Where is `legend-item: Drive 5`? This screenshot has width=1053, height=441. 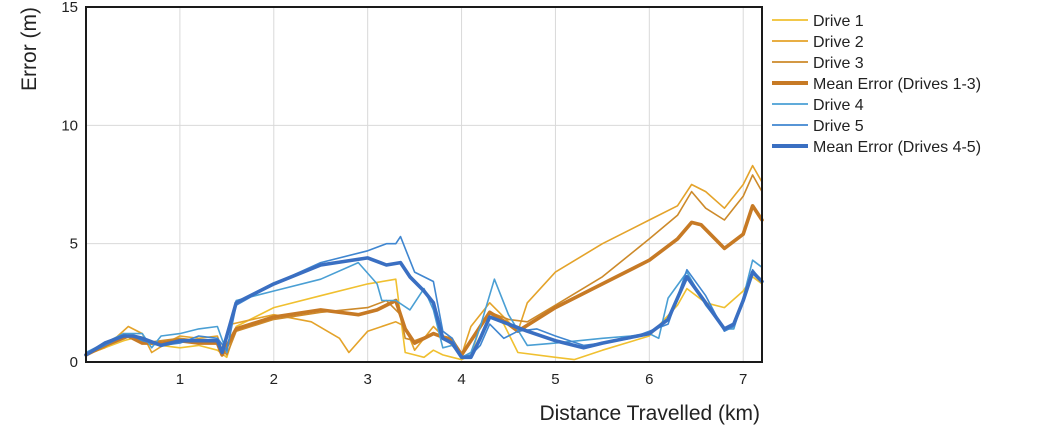
legend-item: Drive 5 is located at coordinates (818, 126).